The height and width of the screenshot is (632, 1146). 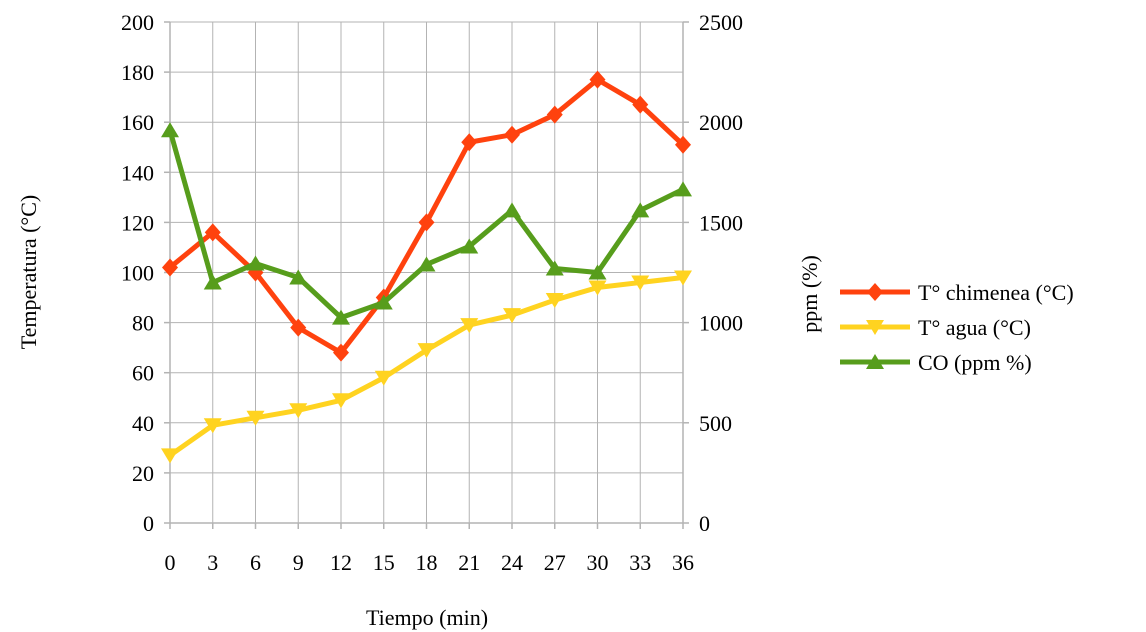 What do you see at coordinates (143, 423) in the screenshot?
I see `y-tick-label: 40` at bounding box center [143, 423].